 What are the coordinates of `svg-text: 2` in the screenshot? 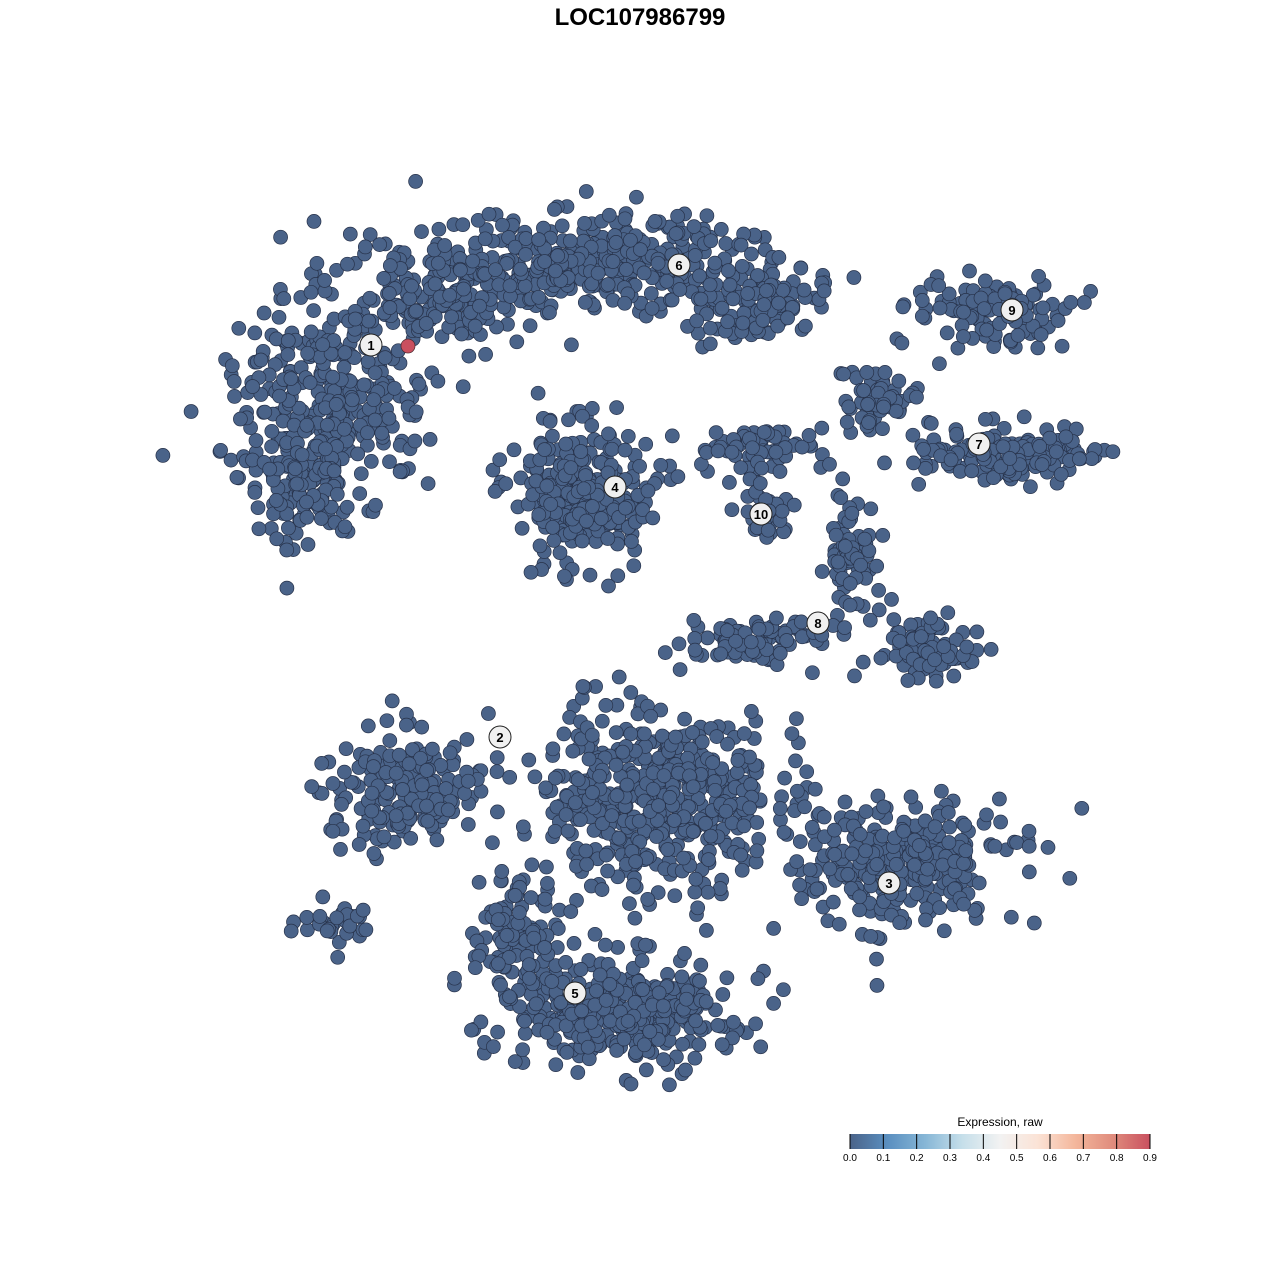 It's located at (499, 737).